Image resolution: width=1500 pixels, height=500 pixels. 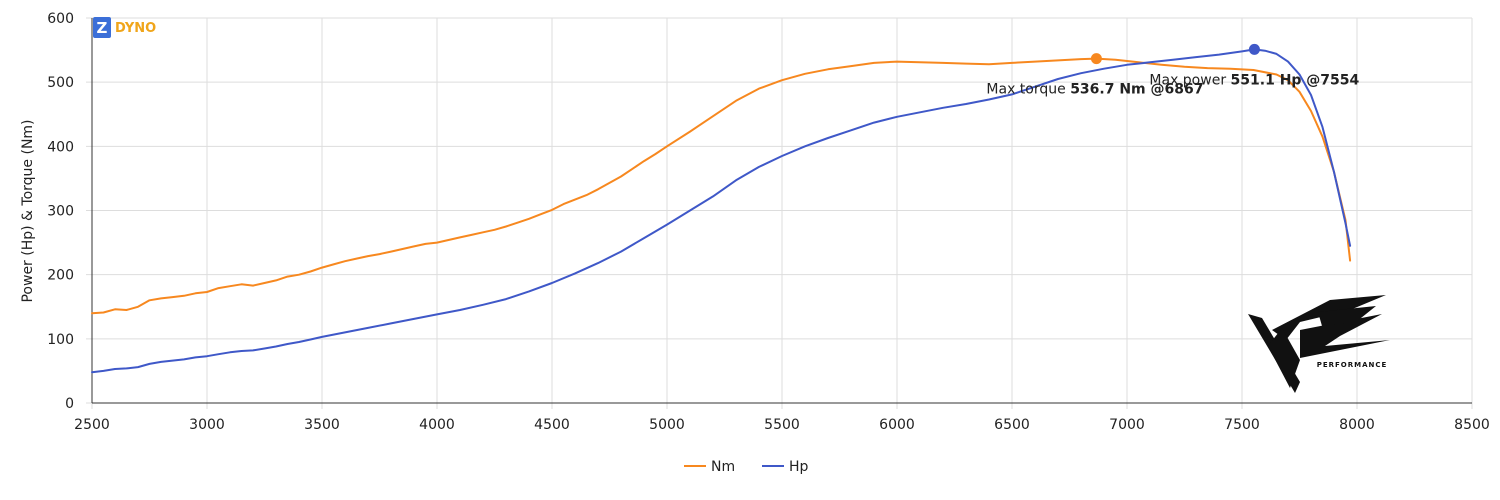 What do you see at coordinates (1094, 90) in the screenshot?
I see `annotation-nm: Max torque 536.7 Nm @6867` at bounding box center [1094, 90].